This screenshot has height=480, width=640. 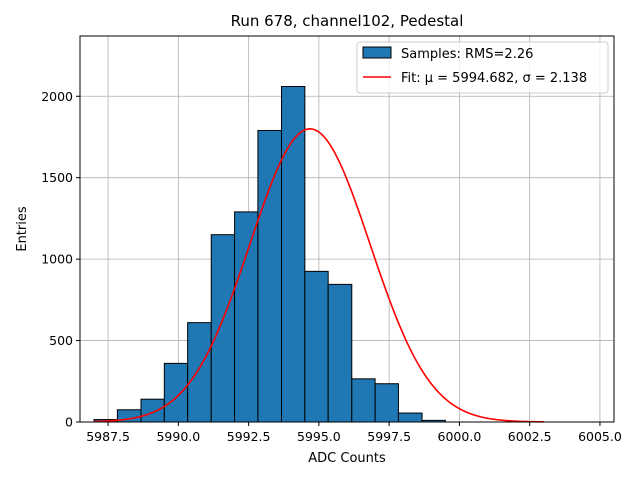 I want to click on legend-fit-label: Fit: μ = 5994.682, σ = 2.138, so click(x=494, y=78).